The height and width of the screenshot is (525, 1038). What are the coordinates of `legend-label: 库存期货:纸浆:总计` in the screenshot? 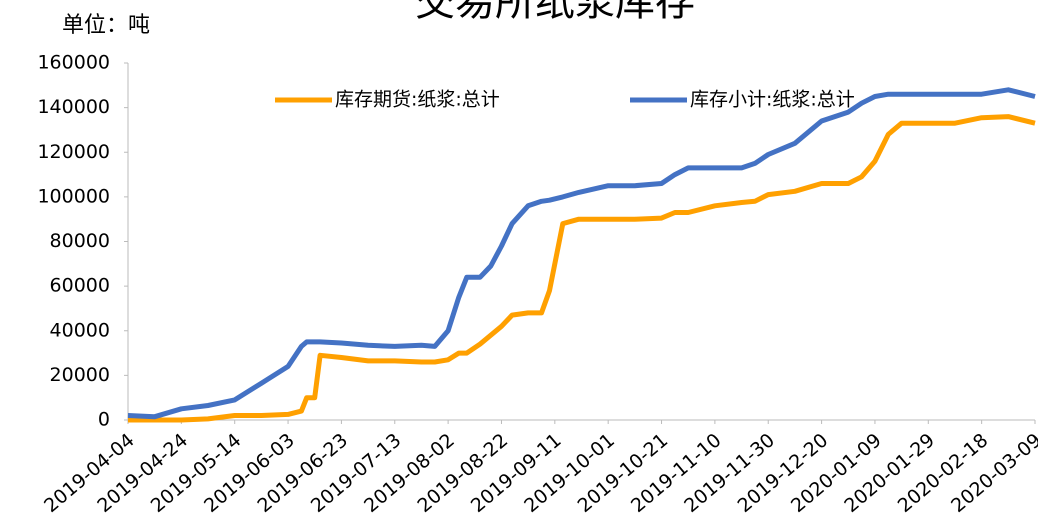 It's located at (417, 100).